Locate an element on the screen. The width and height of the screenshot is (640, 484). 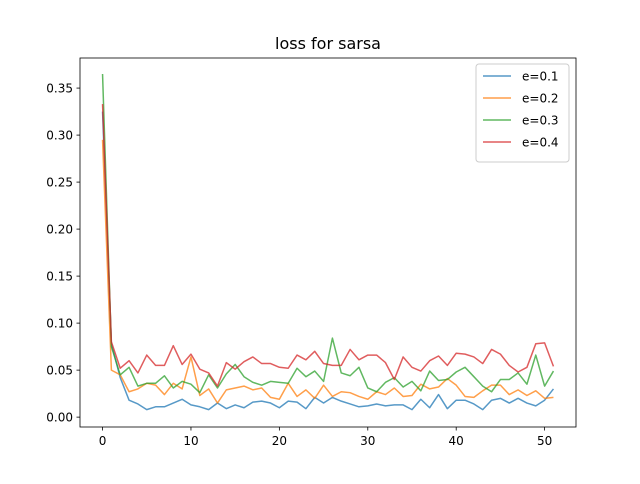
legend-label: e=0.2 is located at coordinates (540, 99).